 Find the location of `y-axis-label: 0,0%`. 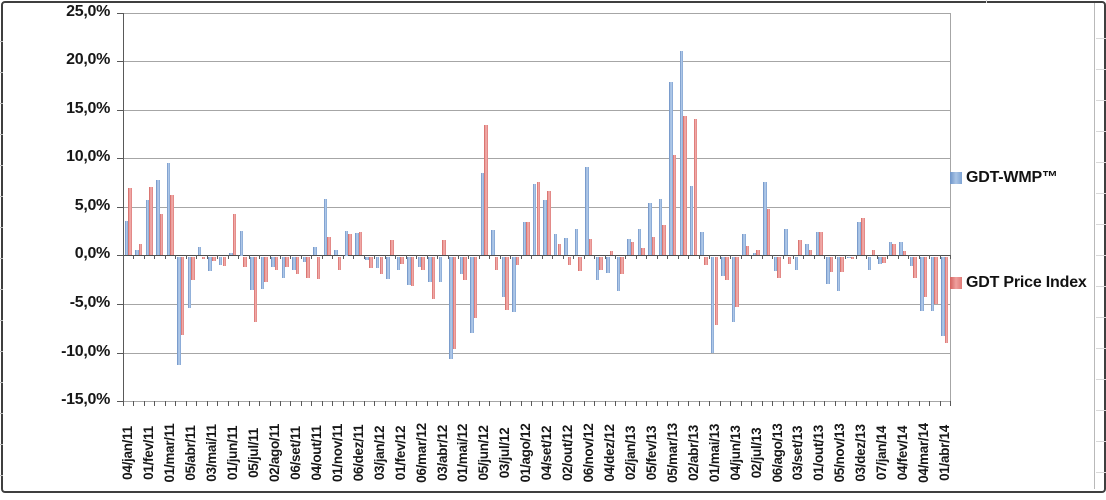

y-axis-label: 0,0% is located at coordinates (92, 253).